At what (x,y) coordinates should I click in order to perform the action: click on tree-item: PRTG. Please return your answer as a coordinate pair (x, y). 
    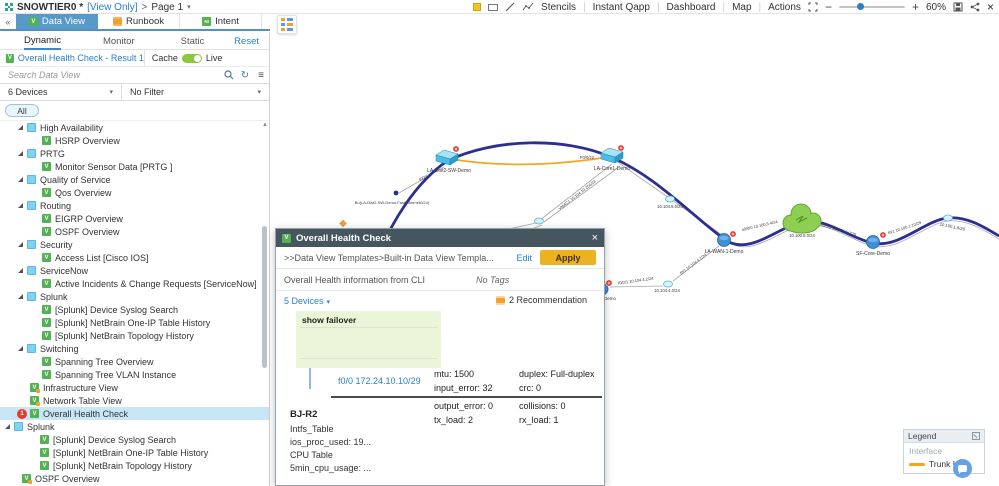
    Looking at the image, I should click on (134, 153).